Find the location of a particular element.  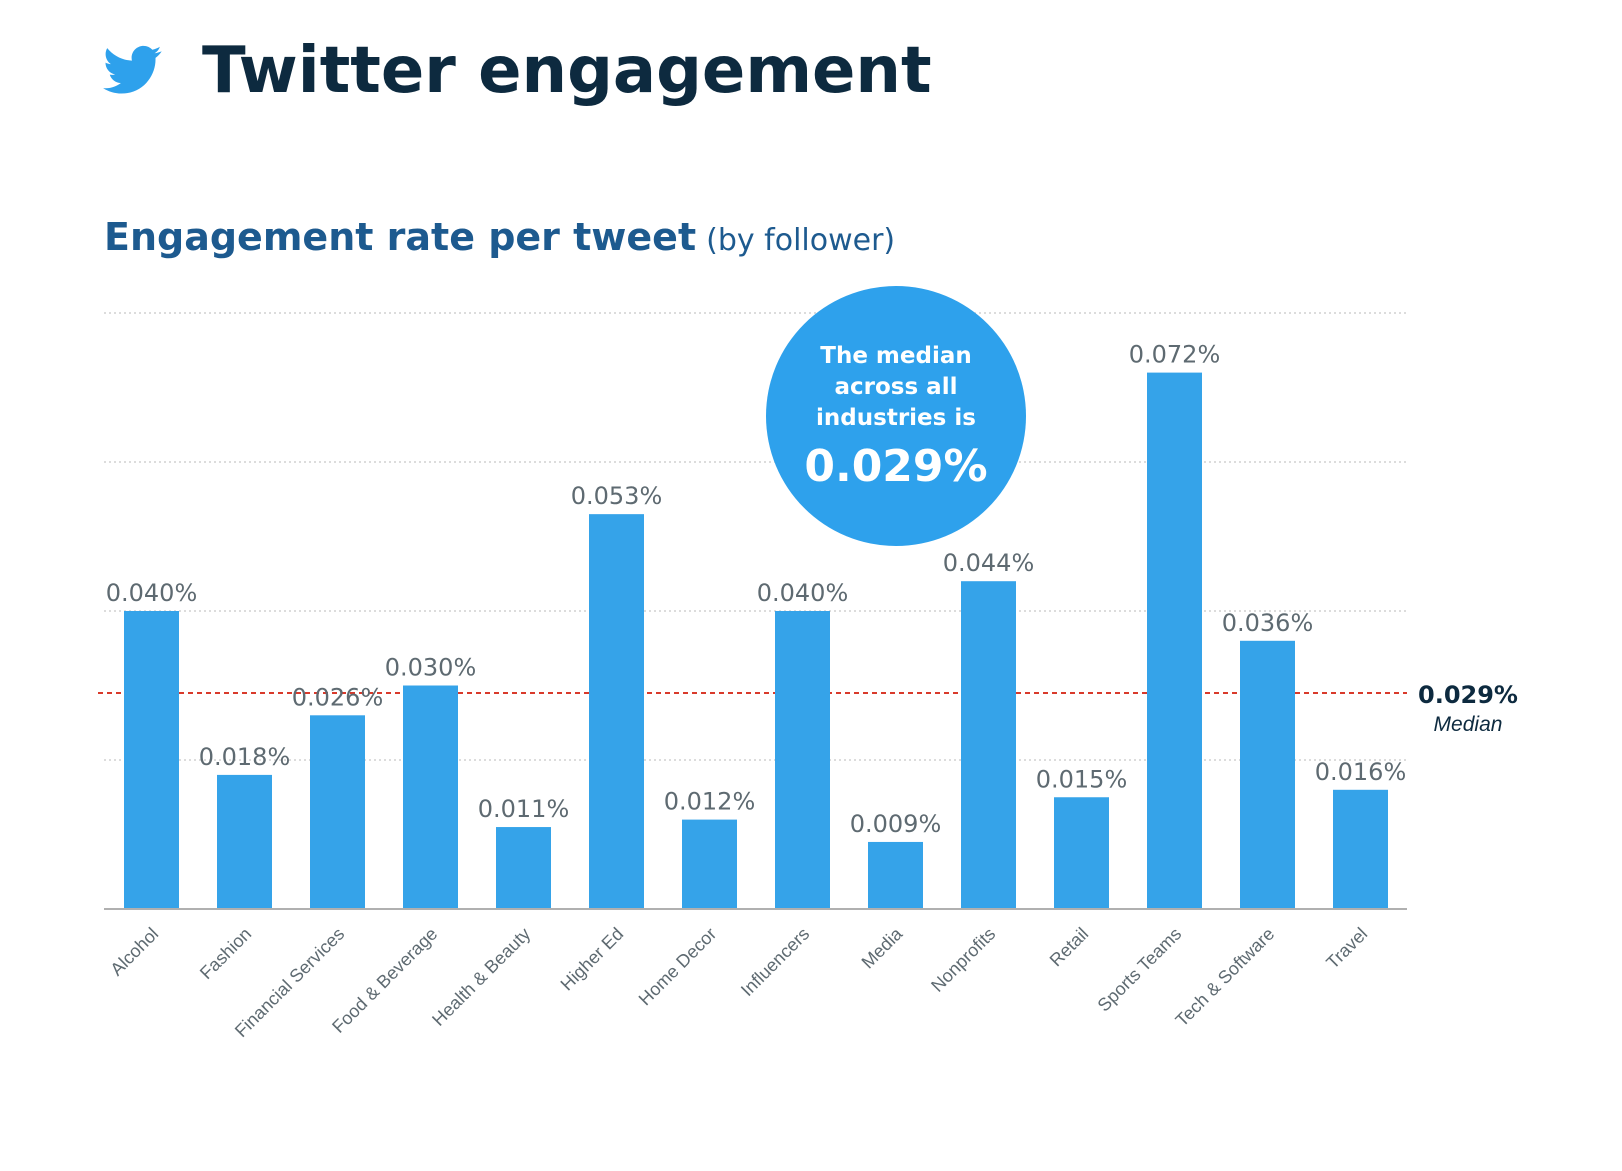

value-label: 0.015% is located at coordinates (1082, 779).